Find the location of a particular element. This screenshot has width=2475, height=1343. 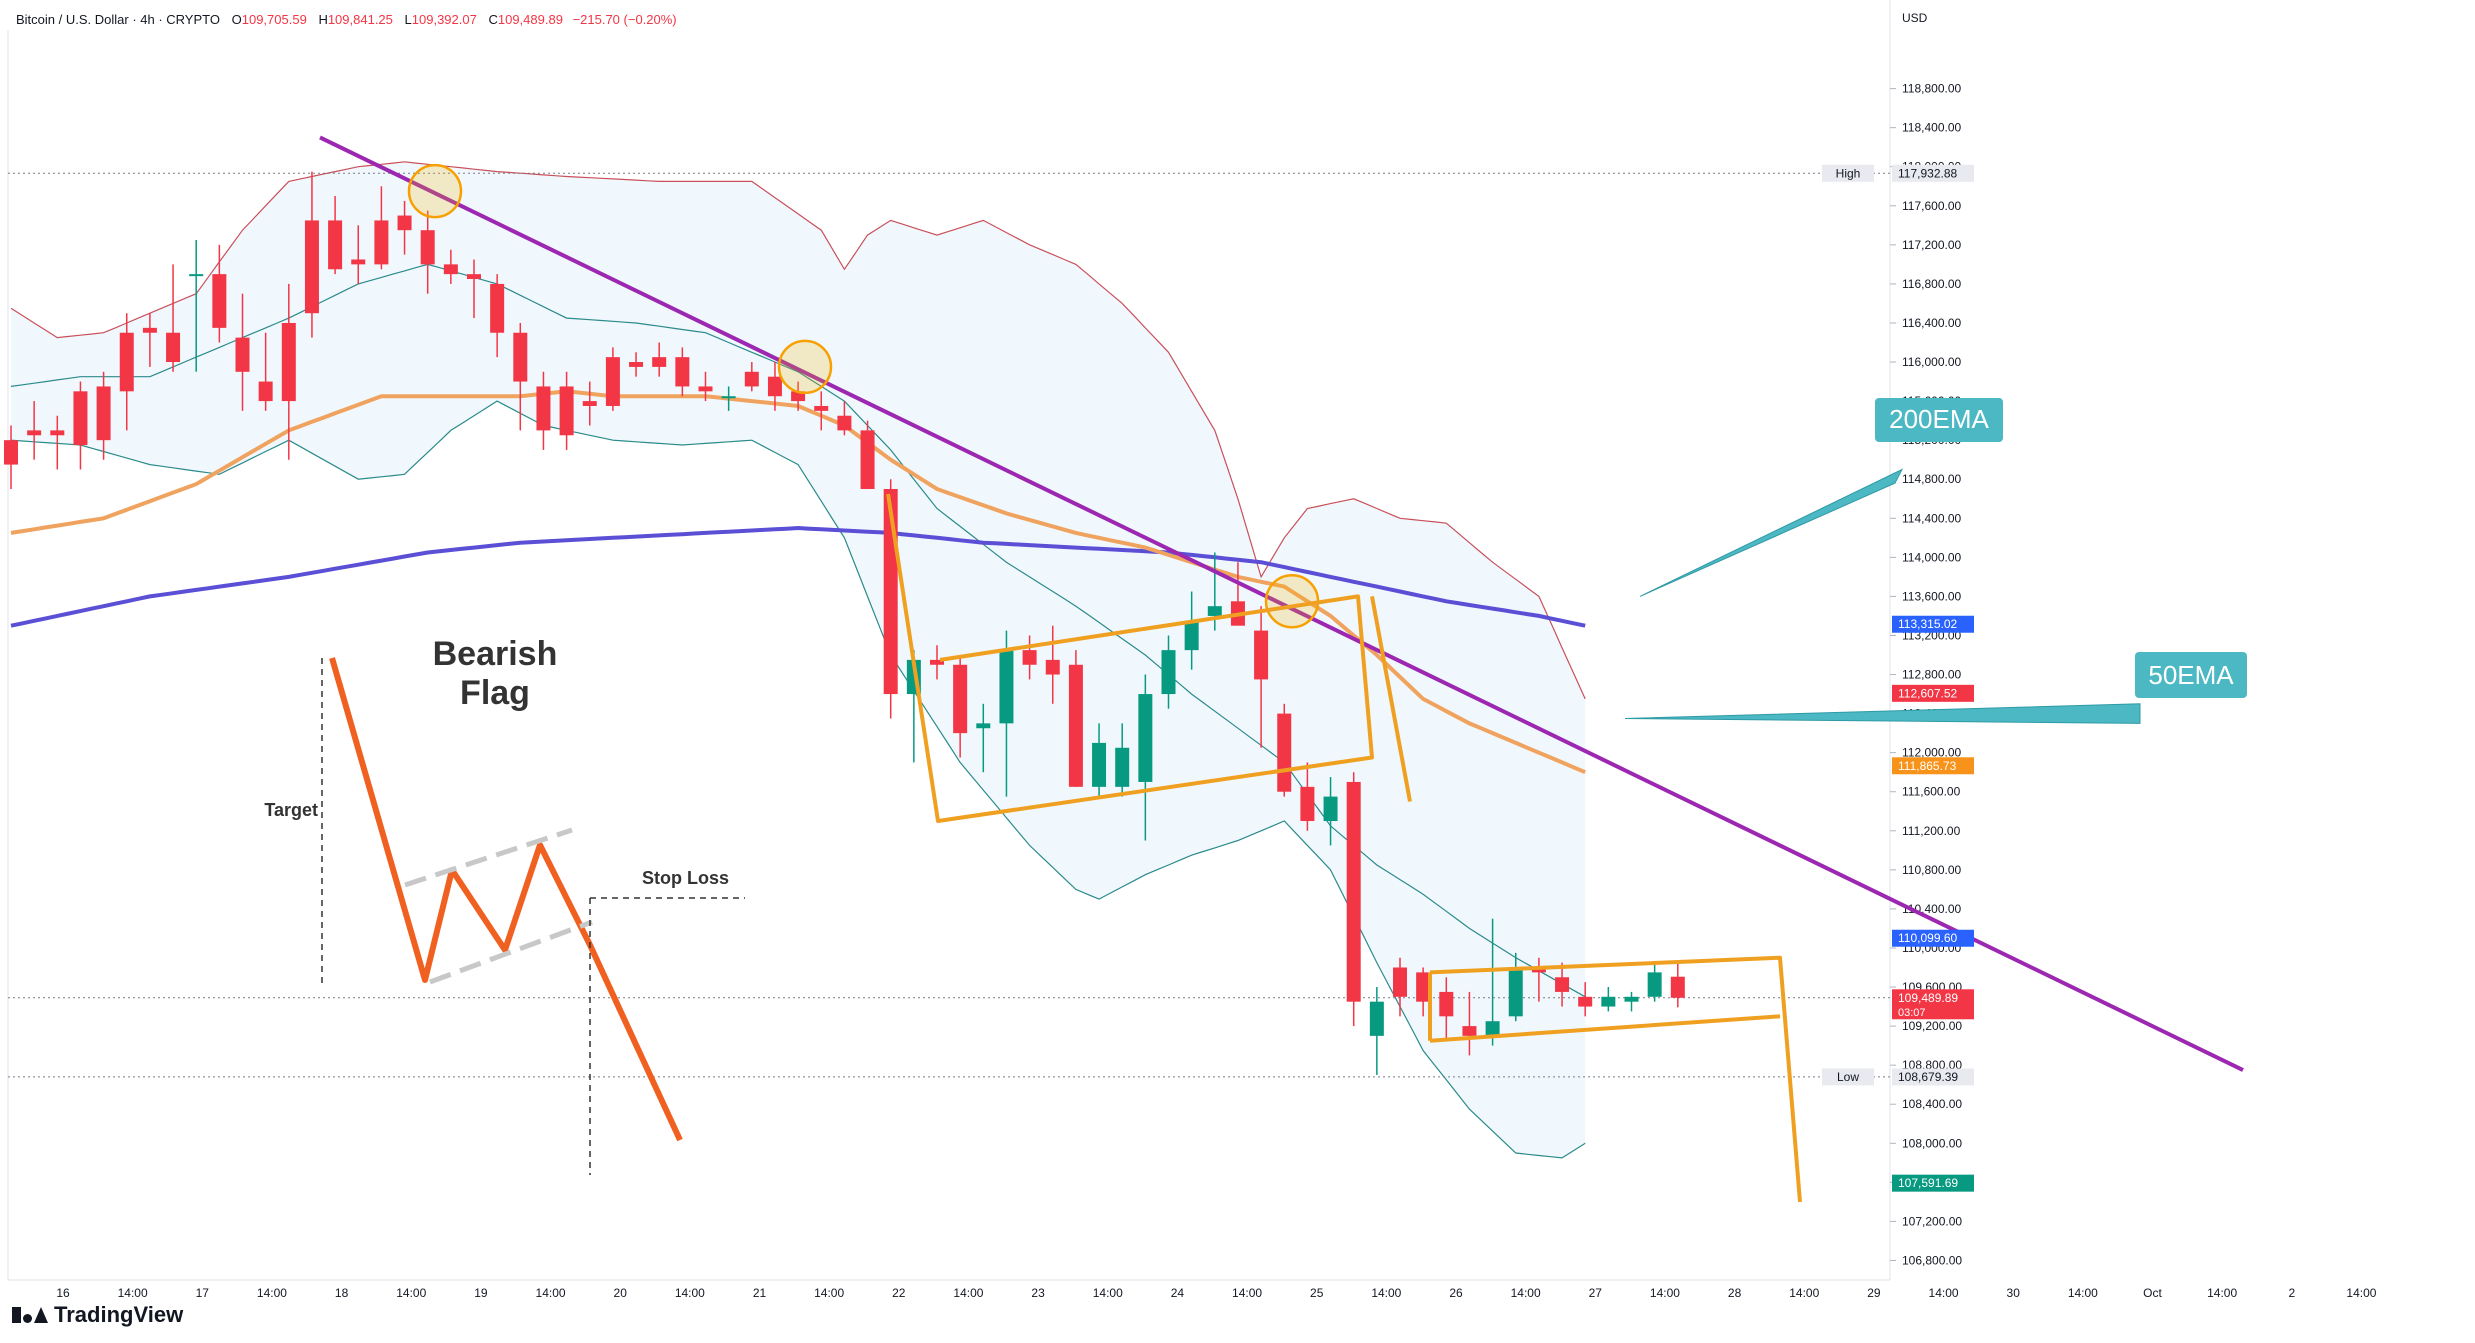

price-scale-label: 112,607.52 is located at coordinates (1933, 693).